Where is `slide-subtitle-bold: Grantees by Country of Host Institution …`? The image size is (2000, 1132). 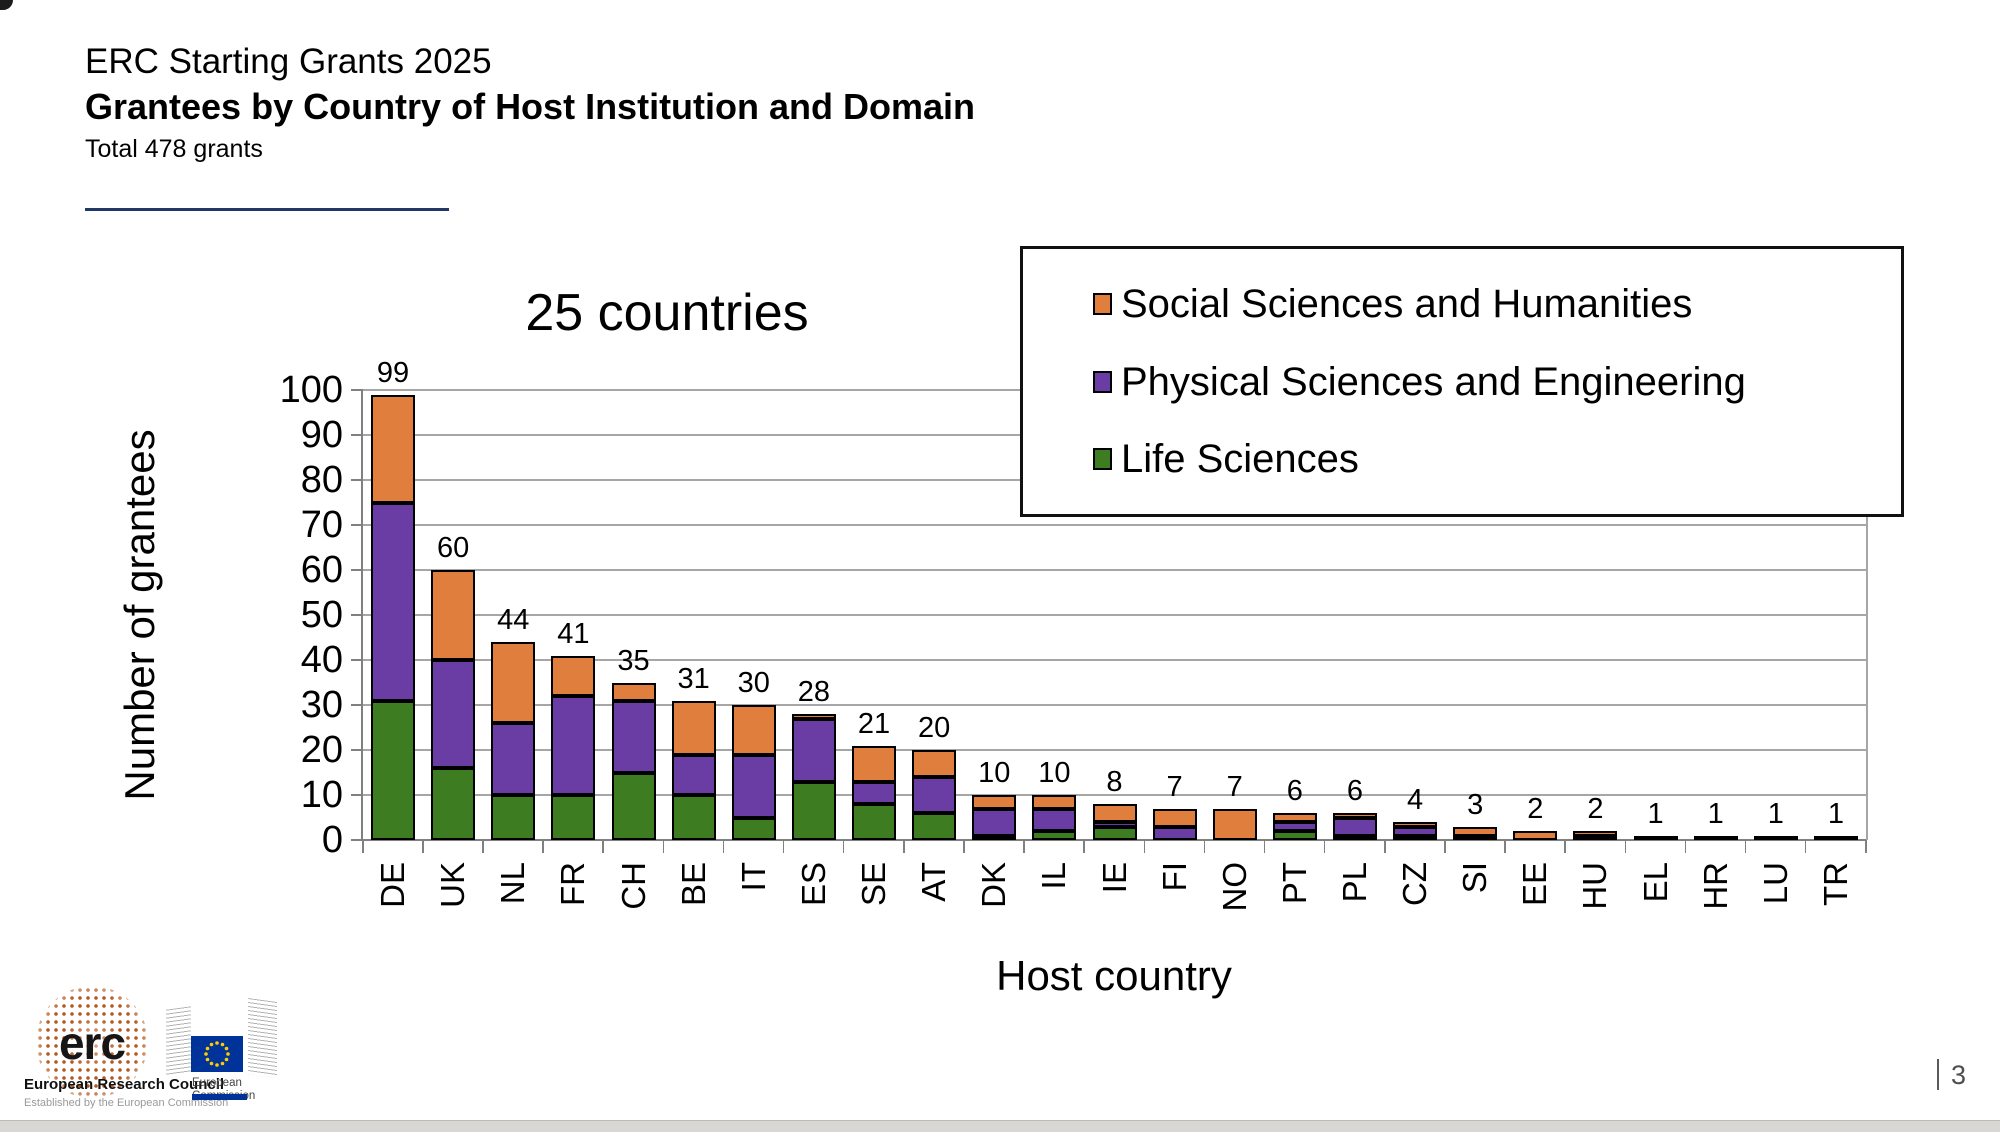 slide-subtitle-bold: Grantees by Country of Host Institution … is located at coordinates (530, 106).